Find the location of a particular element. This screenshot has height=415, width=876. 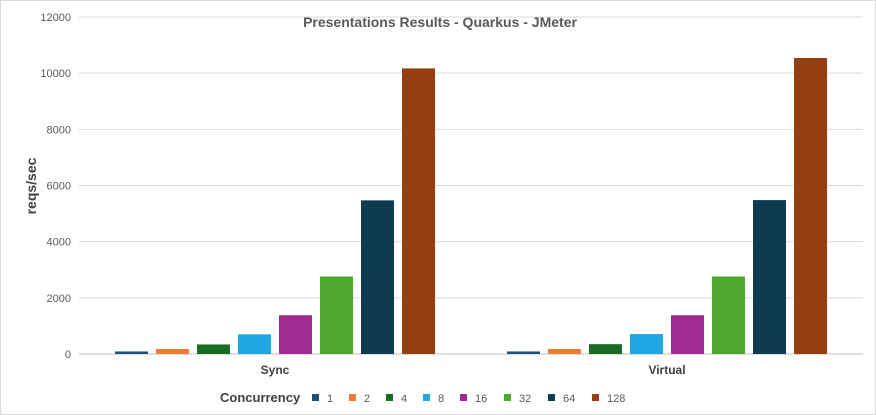

legend-label-8: 8 is located at coordinates (441, 399).